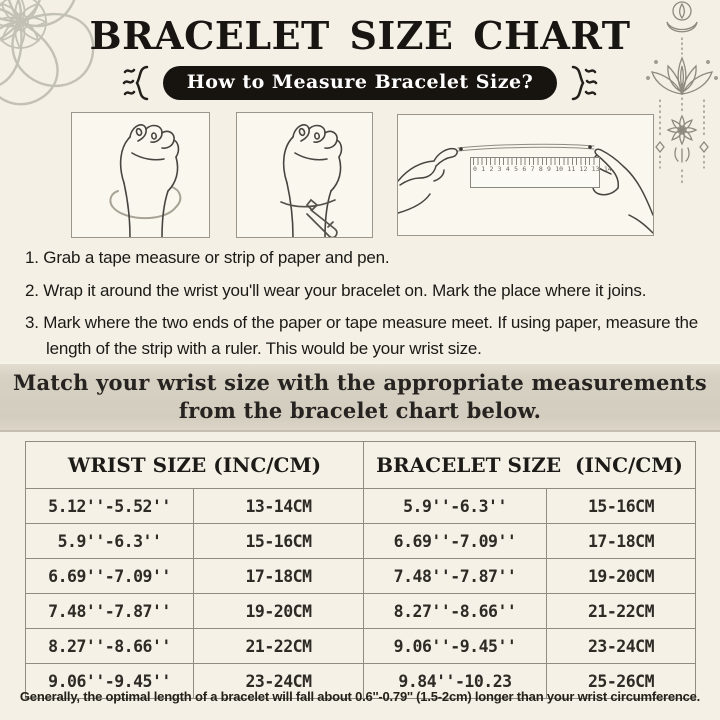 This screenshot has height=720, width=720. I want to click on wrist-mark-line, so click(308, 203).